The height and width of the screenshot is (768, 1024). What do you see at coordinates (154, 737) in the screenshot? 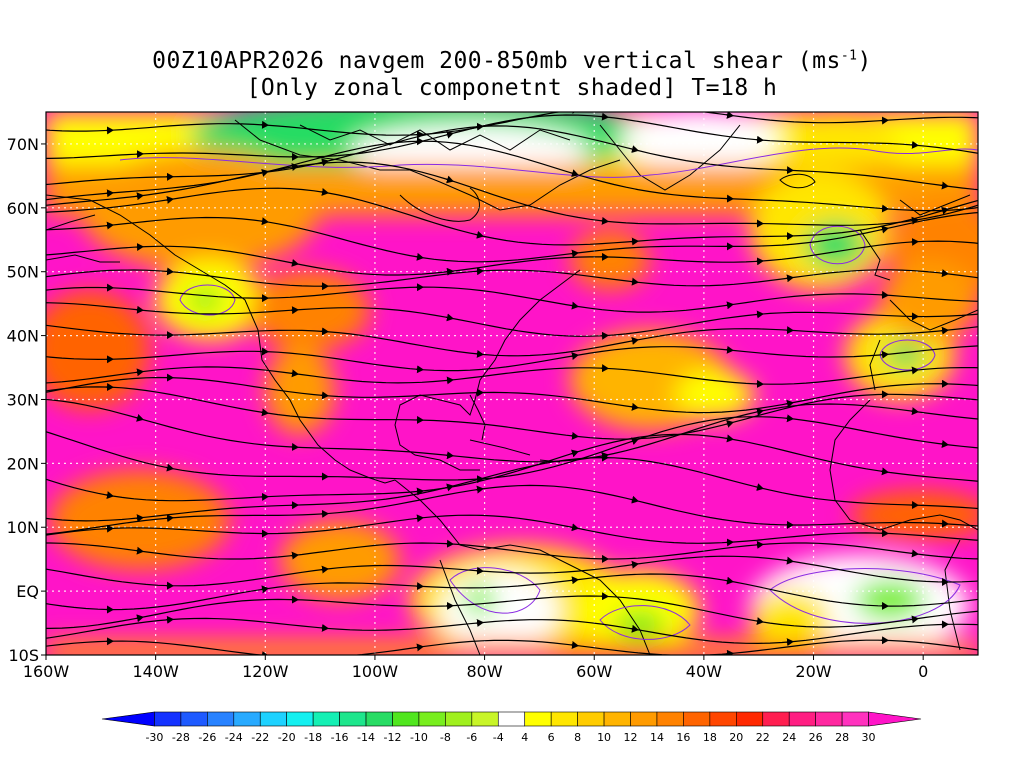
I see `colorbar-label: -30` at bounding box center [154, 737].